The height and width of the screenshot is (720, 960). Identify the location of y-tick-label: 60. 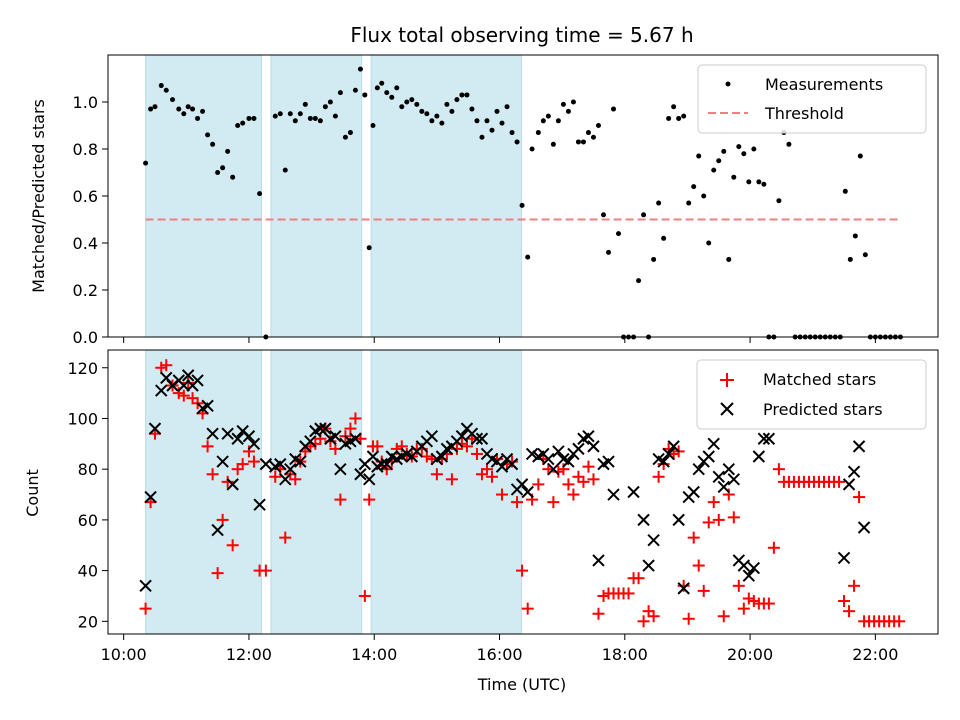
(88, 520).